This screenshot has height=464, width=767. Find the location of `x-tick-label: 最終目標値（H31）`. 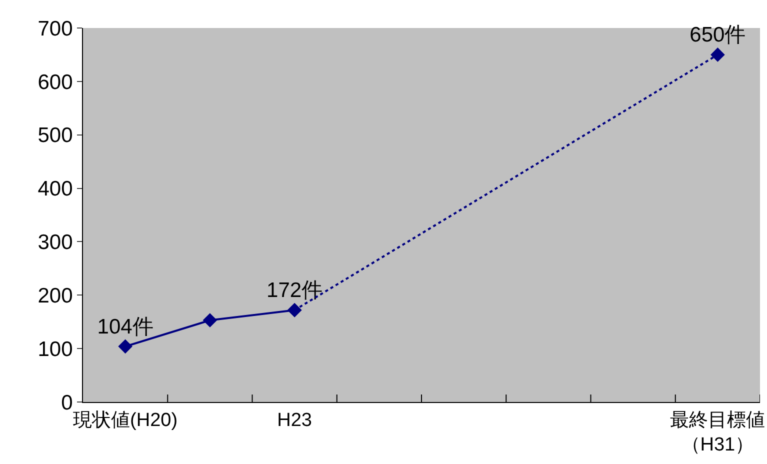

x-tick-label: 最終目標値（H31） is located at coordinates (718, 433).